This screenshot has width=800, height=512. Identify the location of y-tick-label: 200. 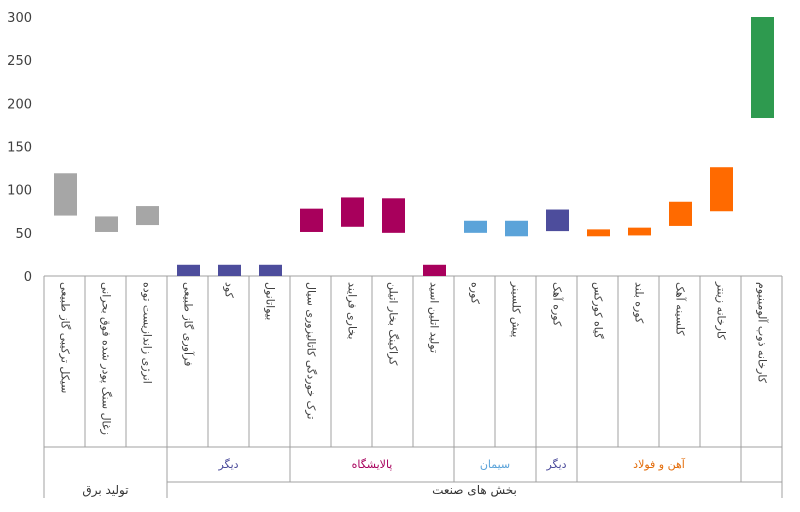
(19, 104).